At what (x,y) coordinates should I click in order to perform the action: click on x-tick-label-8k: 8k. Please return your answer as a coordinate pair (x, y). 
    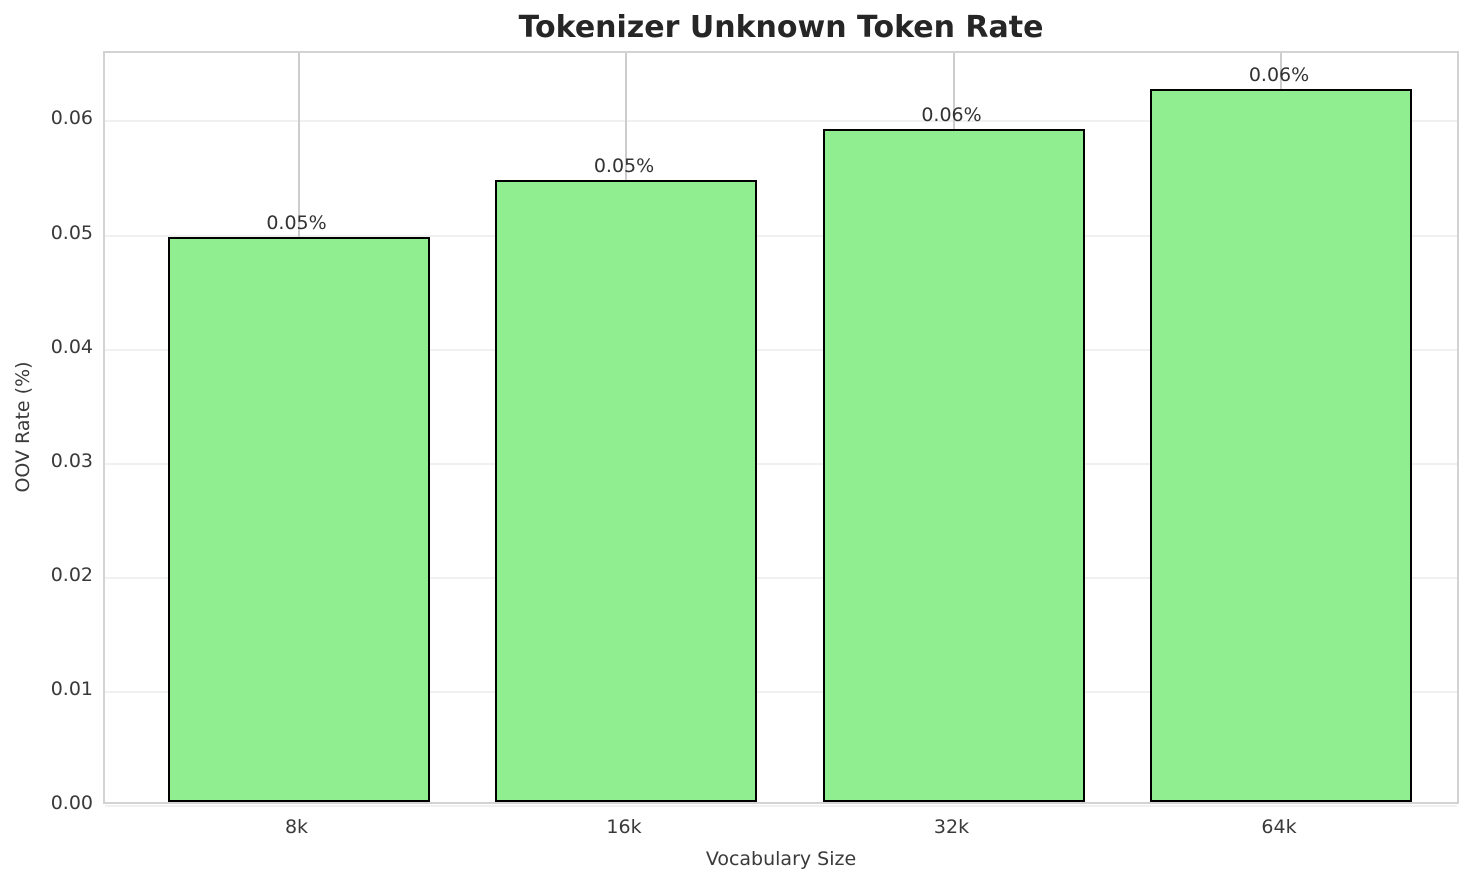
    Looking at the image, I should click on (296, 827).